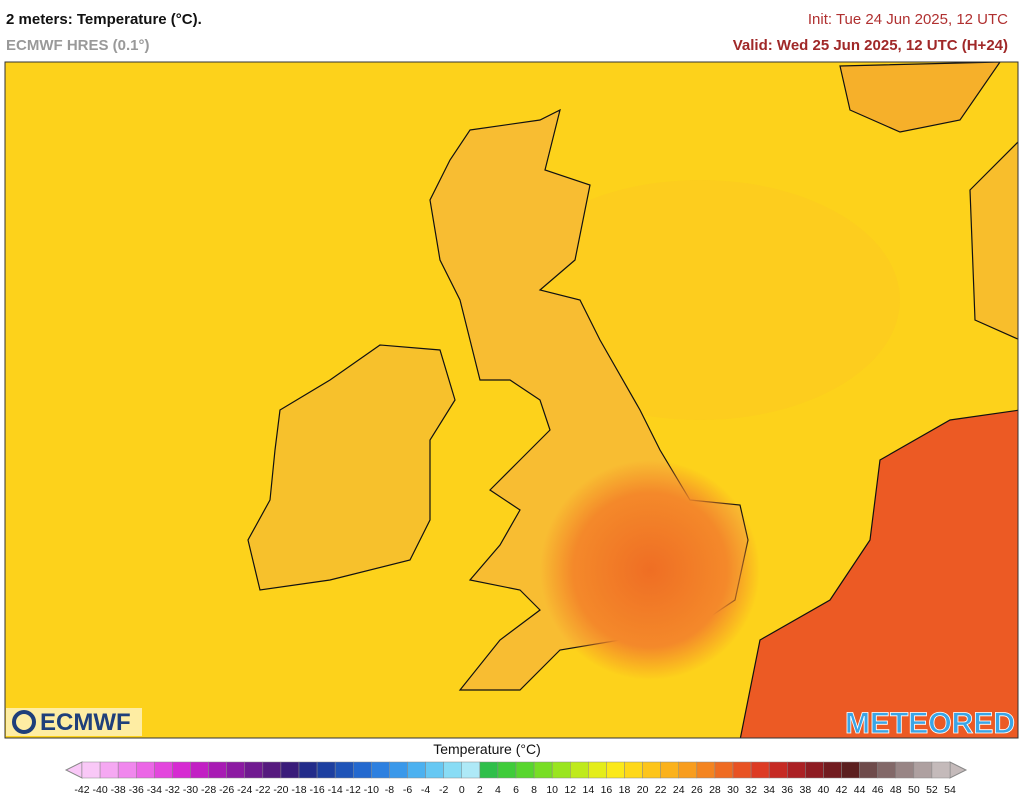 The image size is (1024, 802). I want to click on colorbar-tick-label: 6, so click(516, 790).